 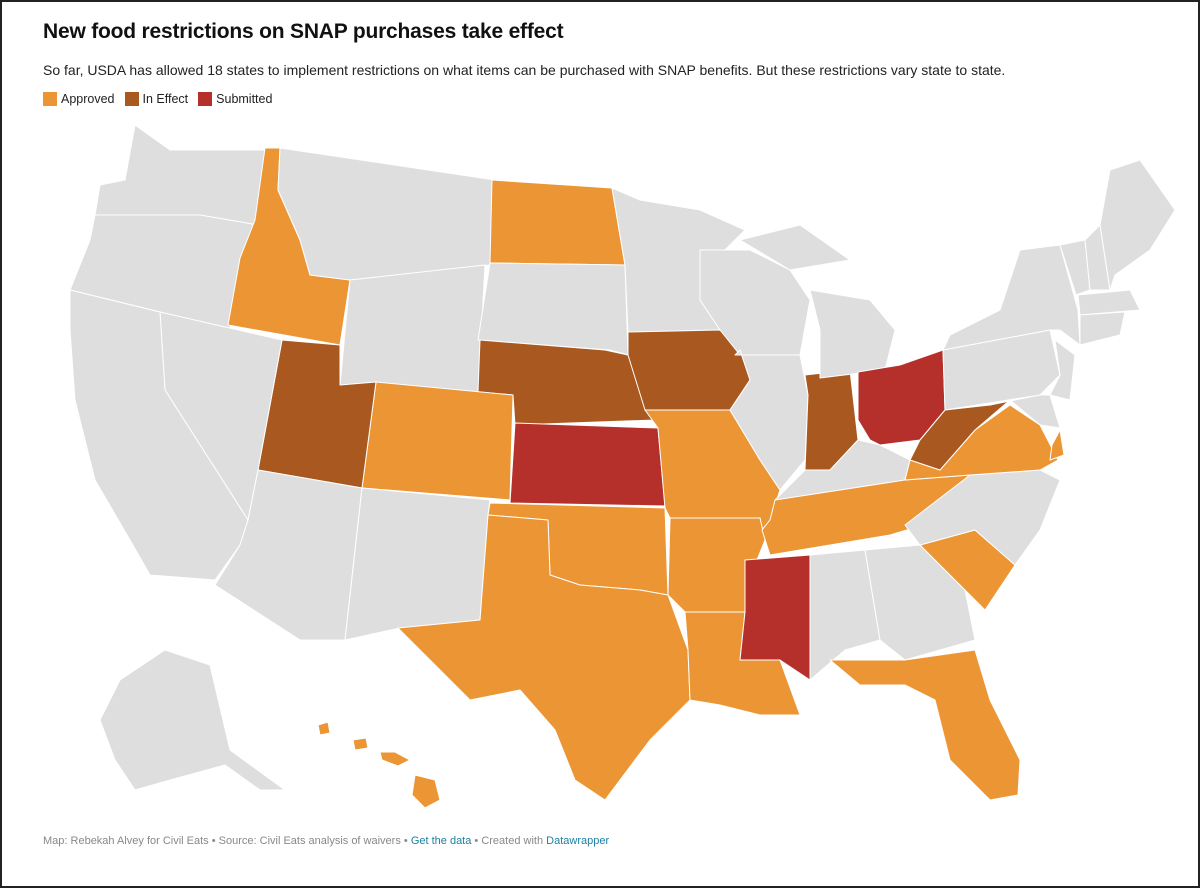 I want to click on state-north-dakota: North Dakota: Approved, so click(x=557, y=222).